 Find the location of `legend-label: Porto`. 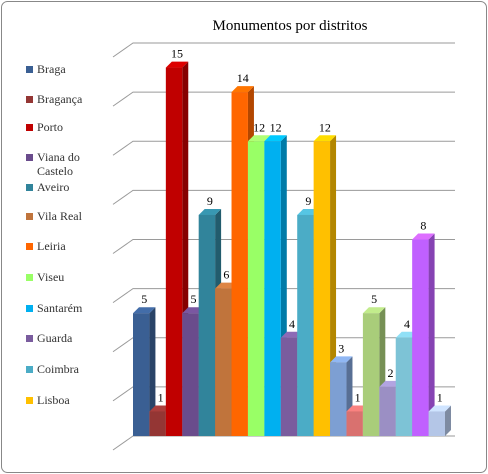

legend-label: Porto is located at coordinates (50, 127).